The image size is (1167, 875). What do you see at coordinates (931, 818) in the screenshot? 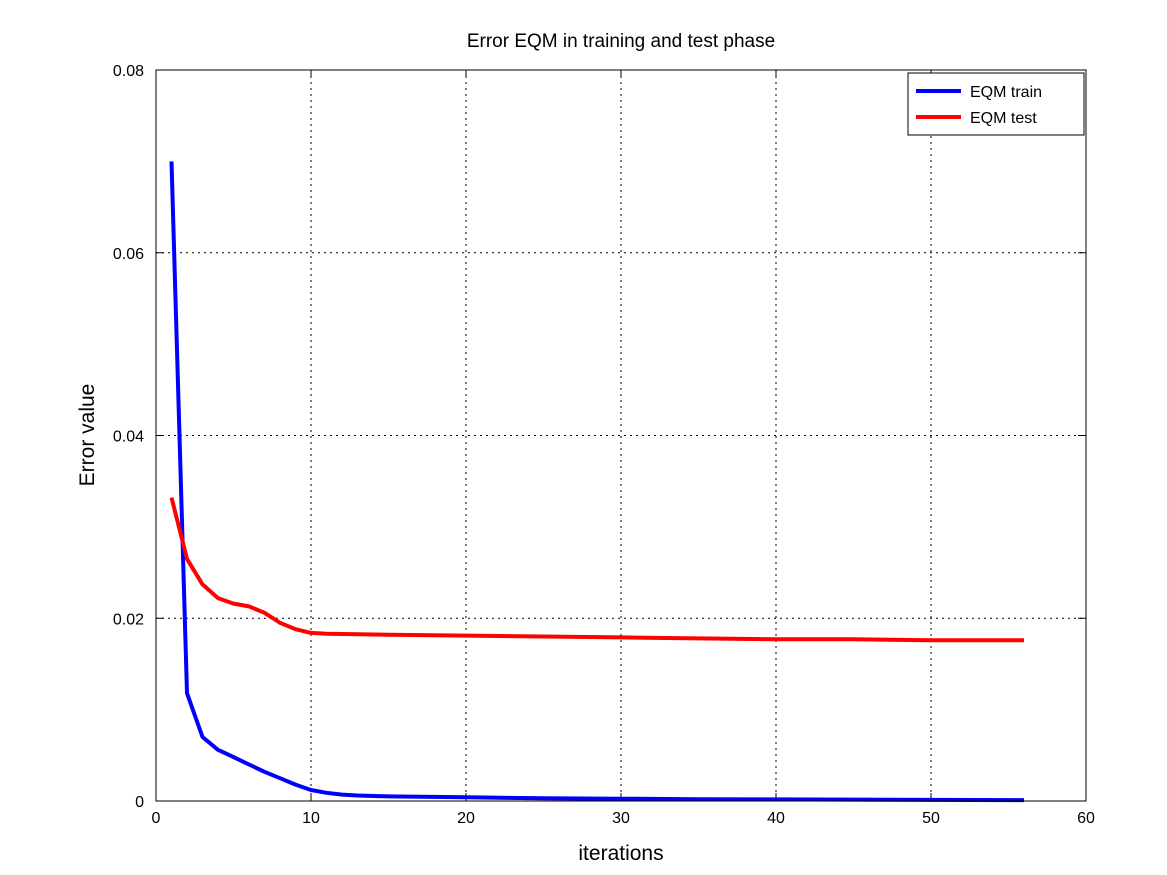
I see `x-tick-label: 50` at bounding box center [931, 818].